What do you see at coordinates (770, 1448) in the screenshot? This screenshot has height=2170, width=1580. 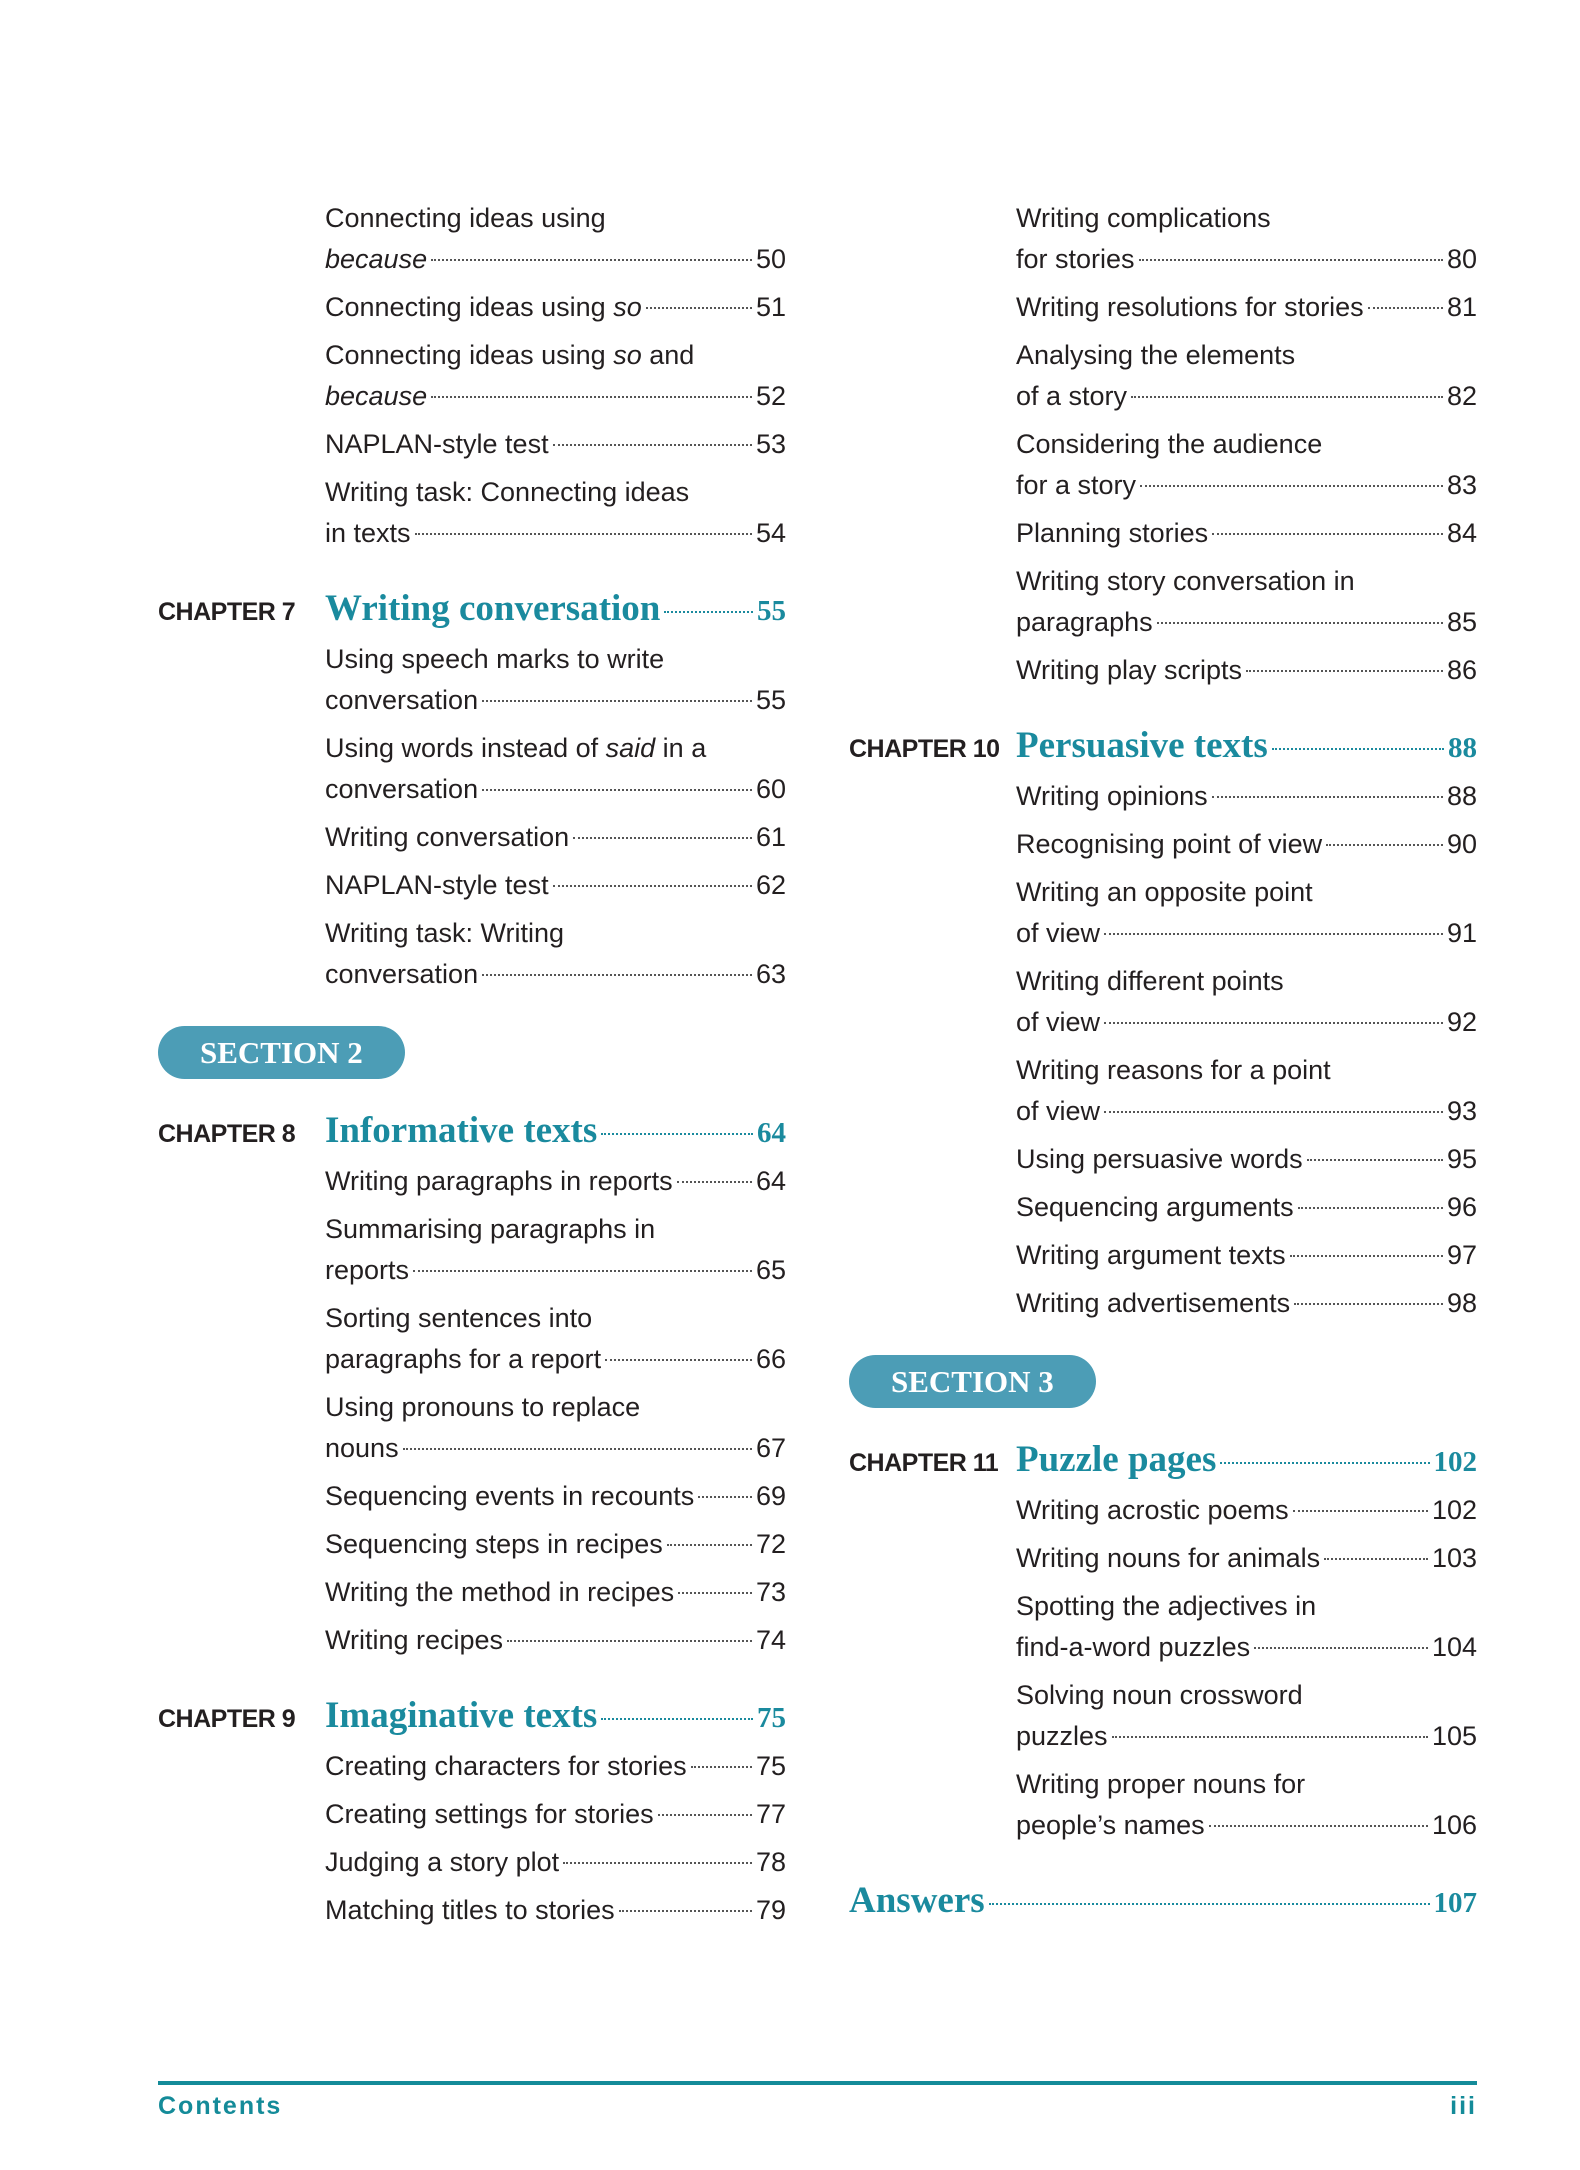 I see `page-number: 67` at bounding box center [770, 1448].